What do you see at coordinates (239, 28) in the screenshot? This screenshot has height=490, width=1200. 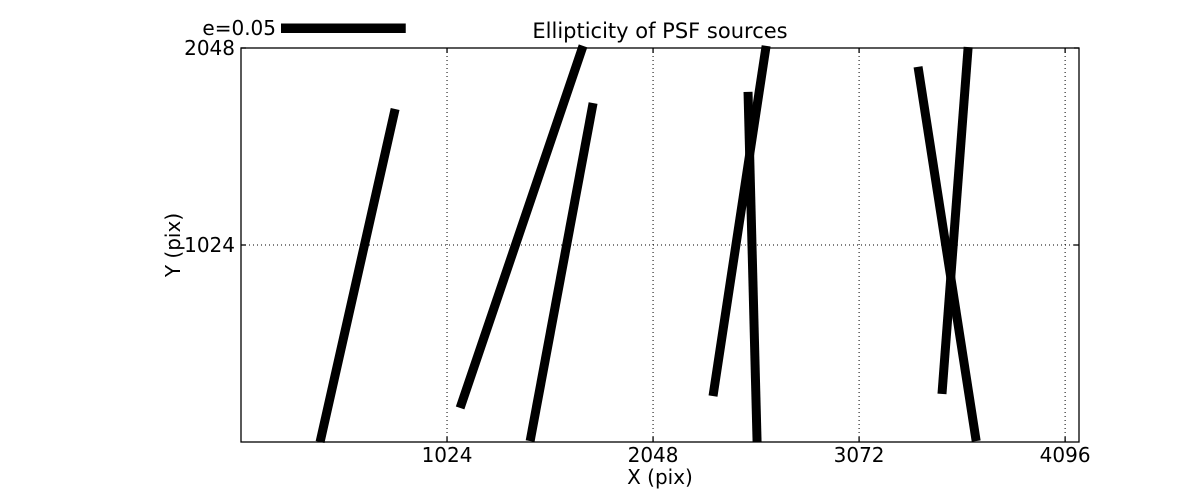 I see `legend-label: e=0.05` at bounding box center [239, 28].